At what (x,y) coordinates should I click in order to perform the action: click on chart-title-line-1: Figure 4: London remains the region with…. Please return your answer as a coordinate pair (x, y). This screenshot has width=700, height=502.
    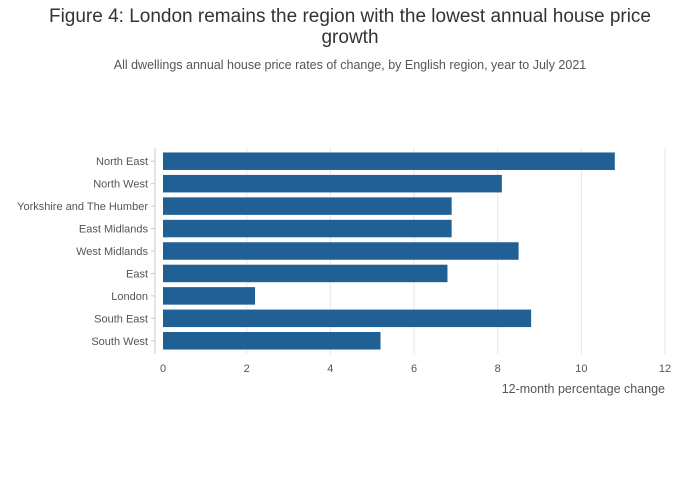
    Looking at the image, I should click on (350, 16).